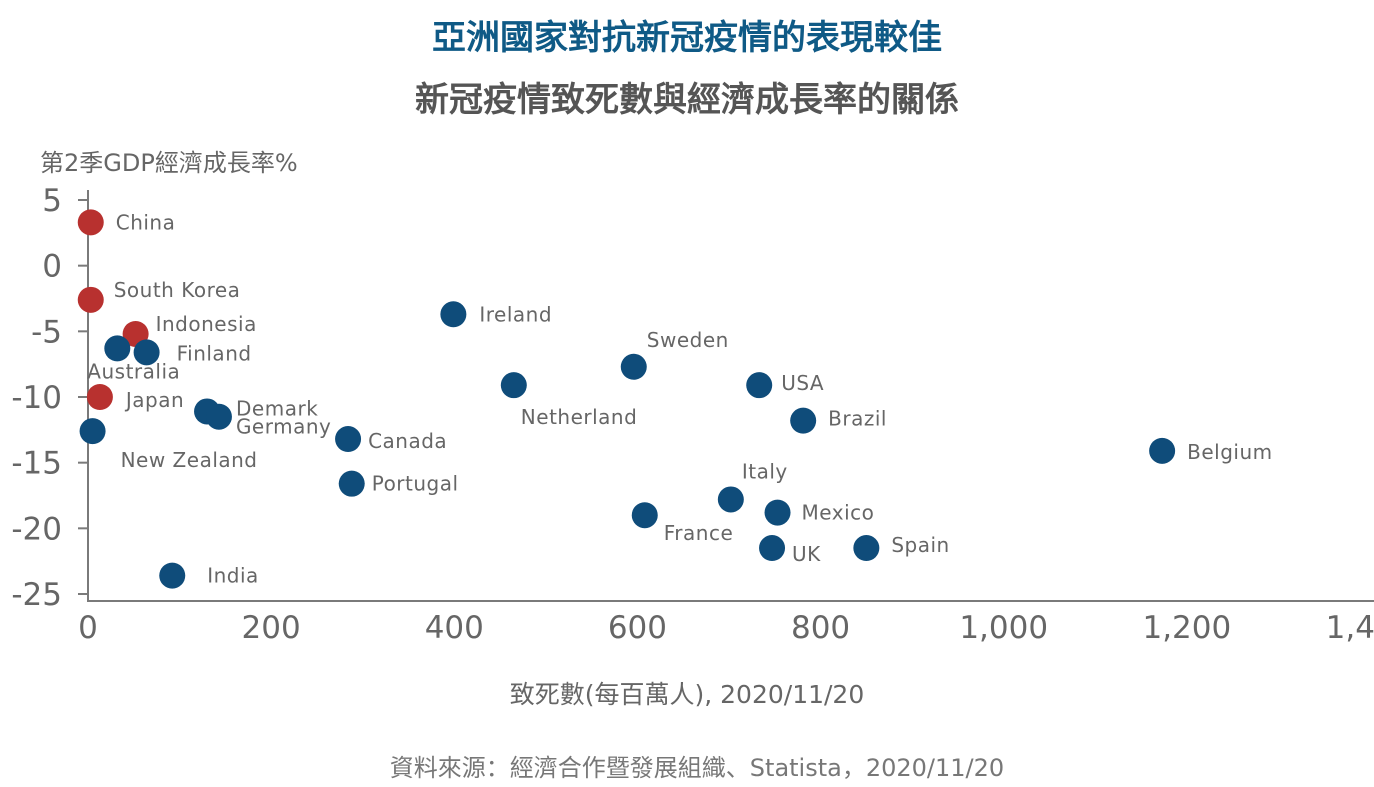  I want to click on point-new-zealand, so click(92, 431).